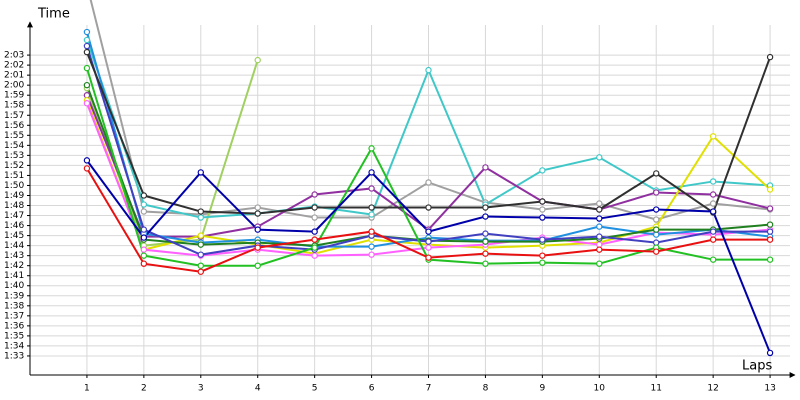 The height and width of the screenshot is (400, 800). I want to click on y-tick-label: 2:00, so click(14, 86).